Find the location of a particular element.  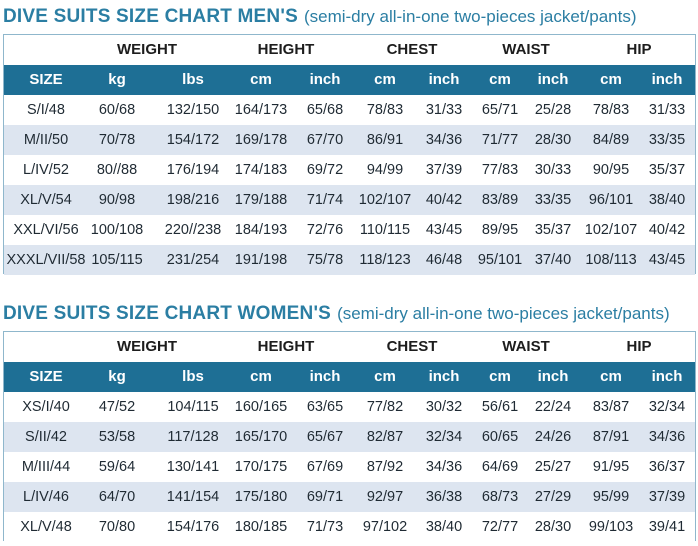

table-cell: 65/71 is located at coordinates (500, 110).